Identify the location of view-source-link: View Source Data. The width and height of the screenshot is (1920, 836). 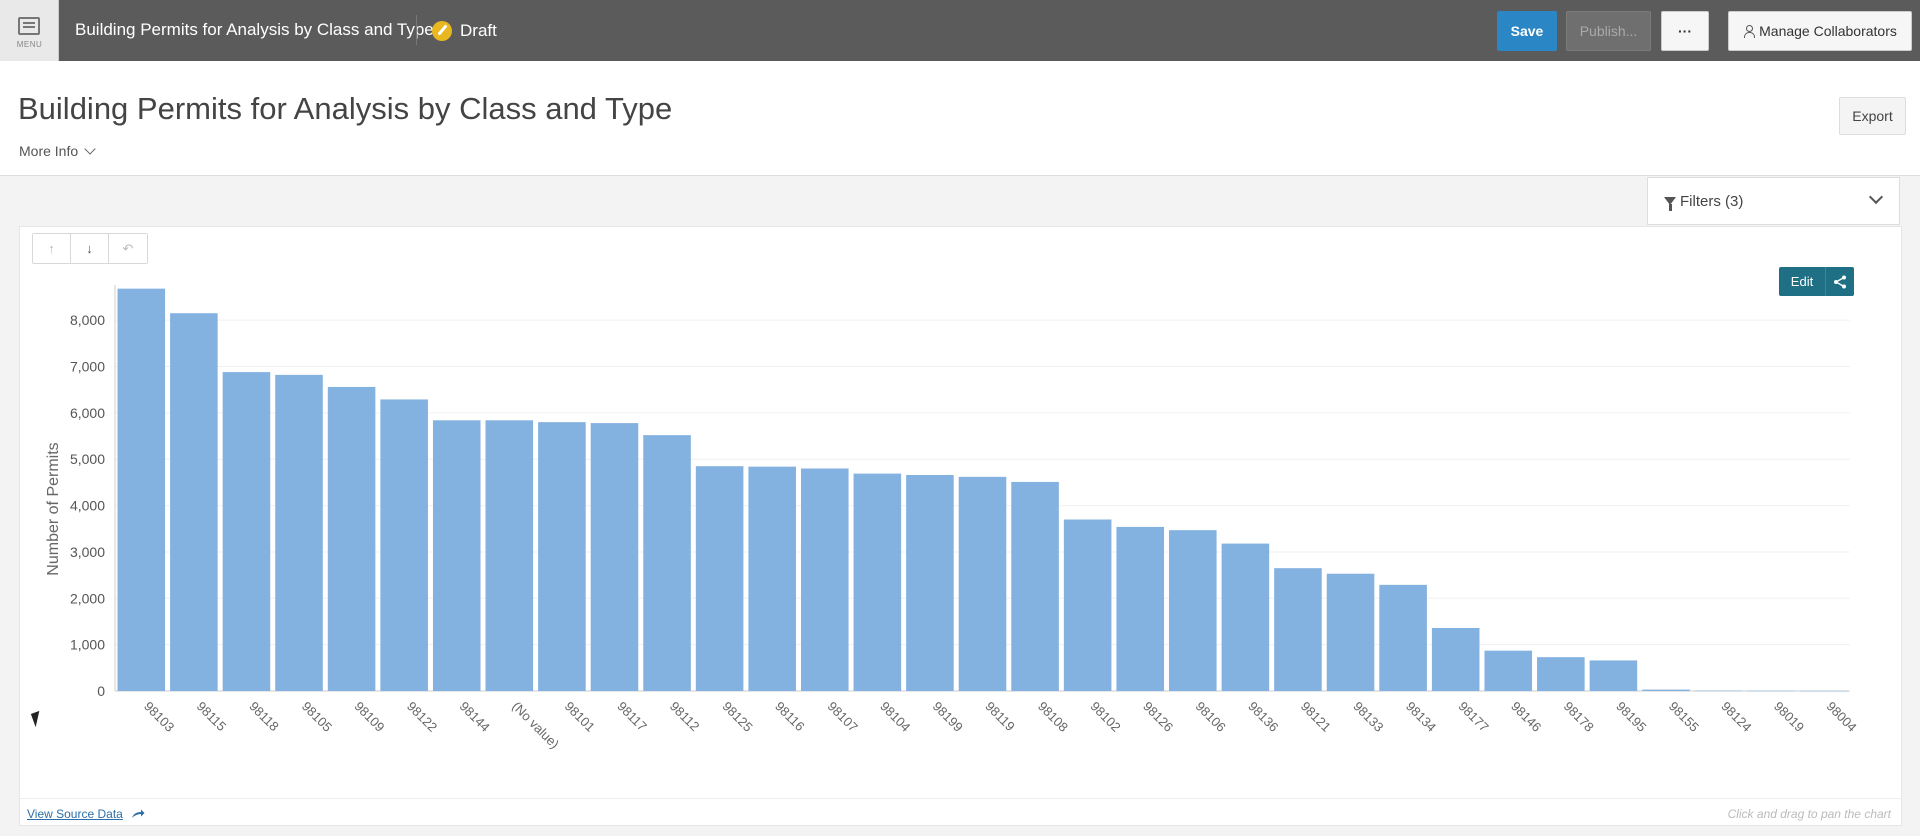
(86, 814).